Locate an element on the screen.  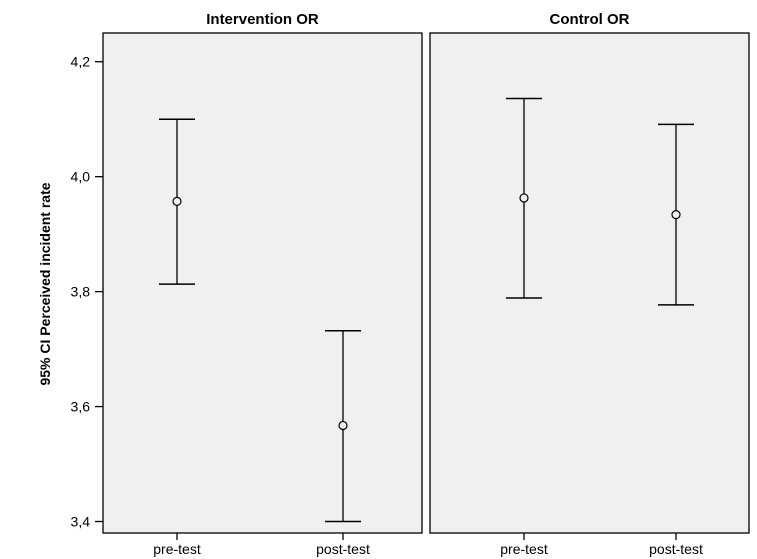
y-tick-label: 3,8 is located at coordinates (81, 292).